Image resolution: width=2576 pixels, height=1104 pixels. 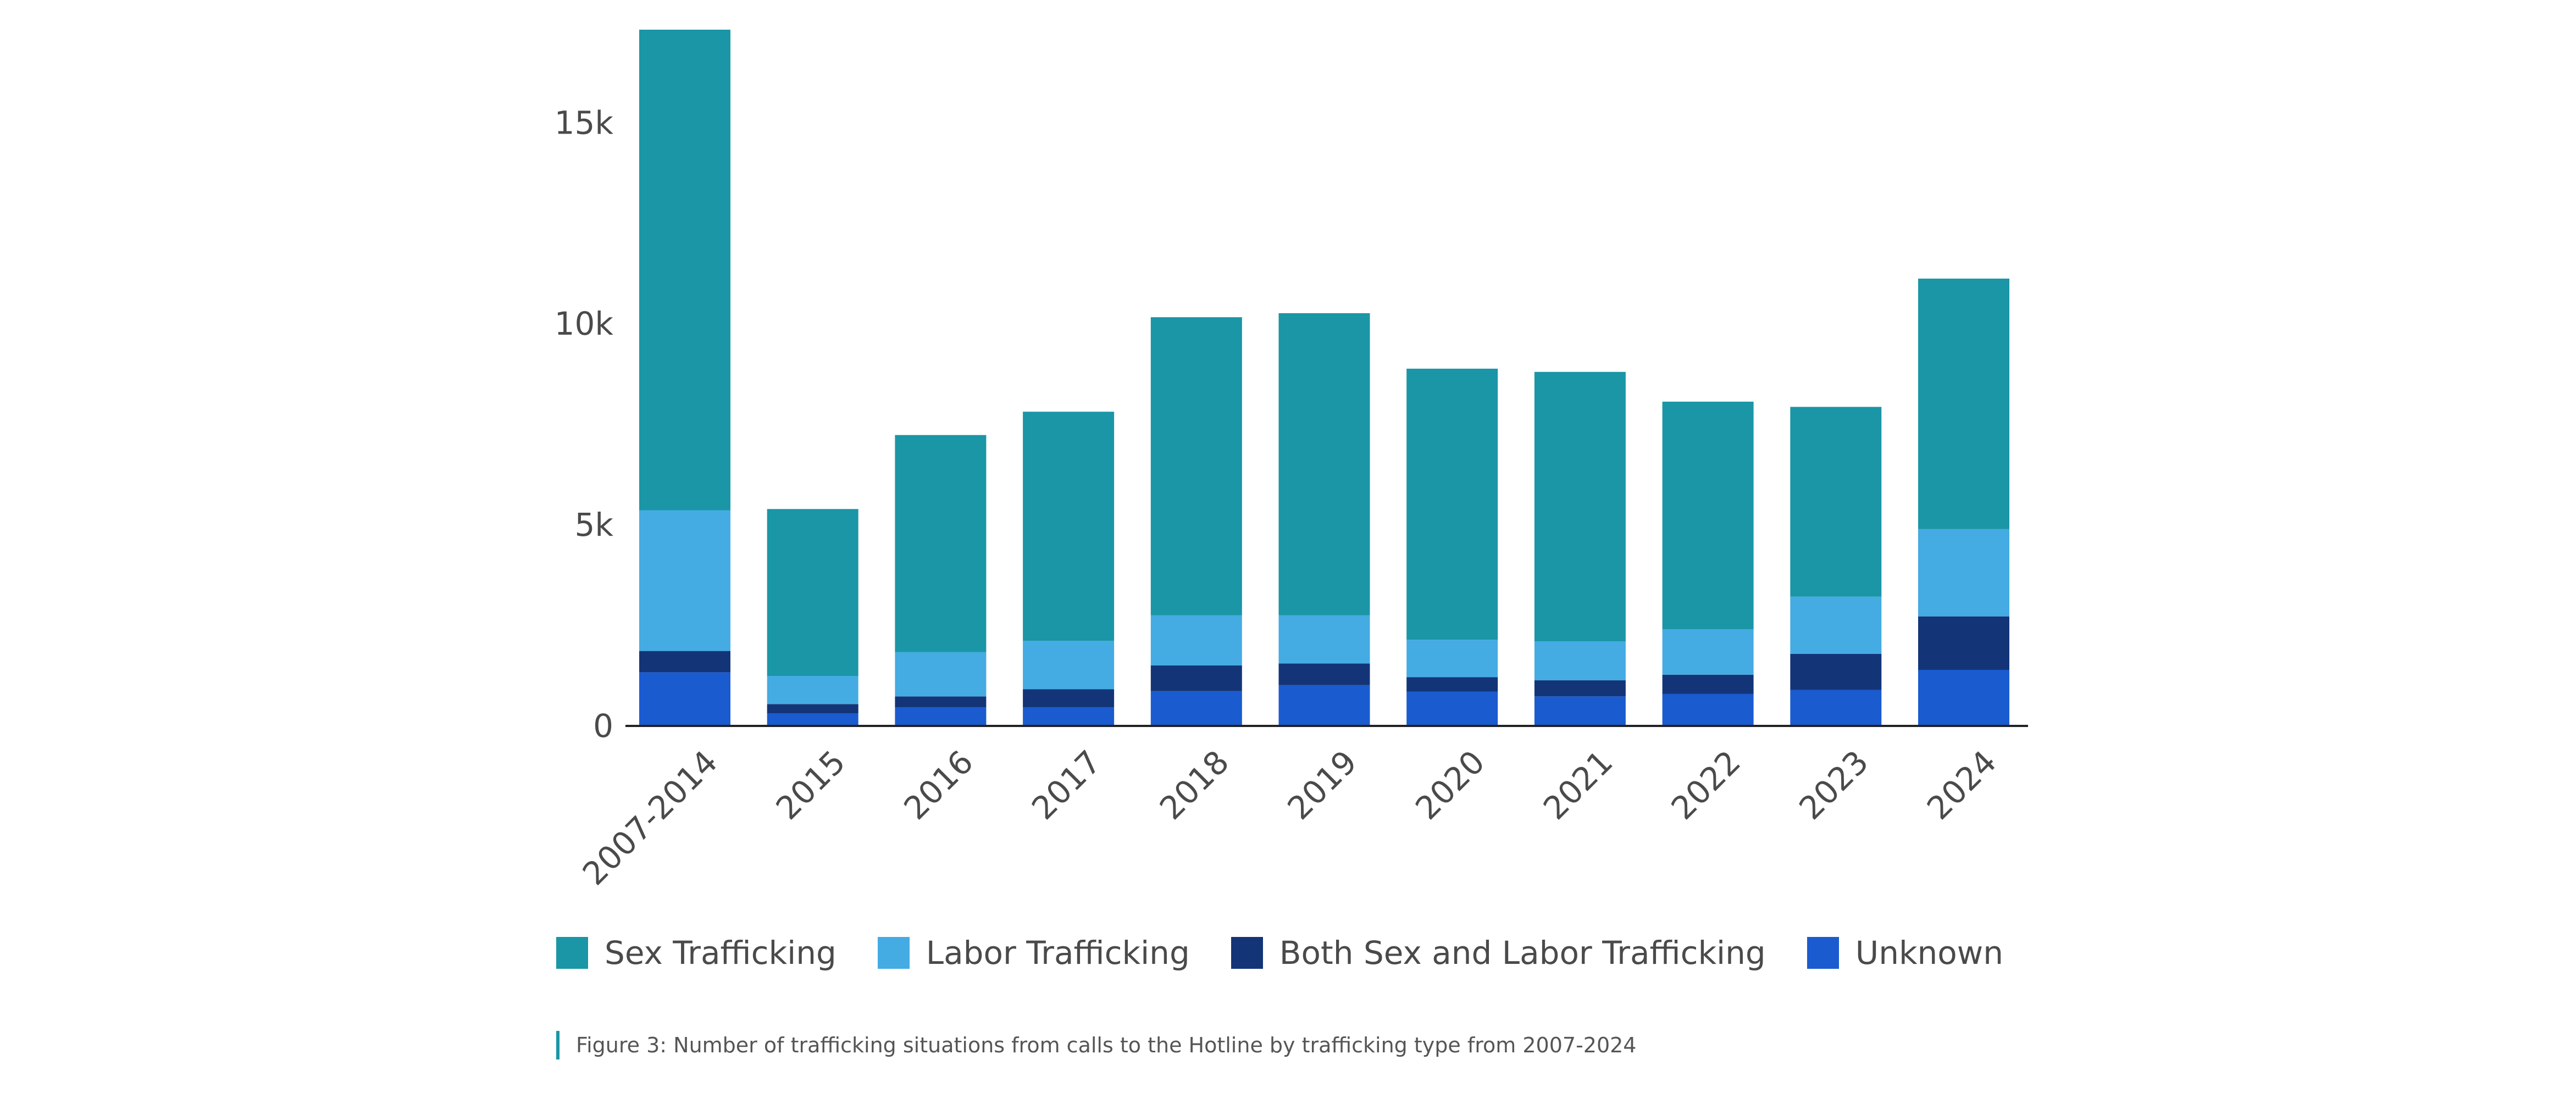 I want to click on x-tick-label-2015: 2015, so click(x=810, y=784).